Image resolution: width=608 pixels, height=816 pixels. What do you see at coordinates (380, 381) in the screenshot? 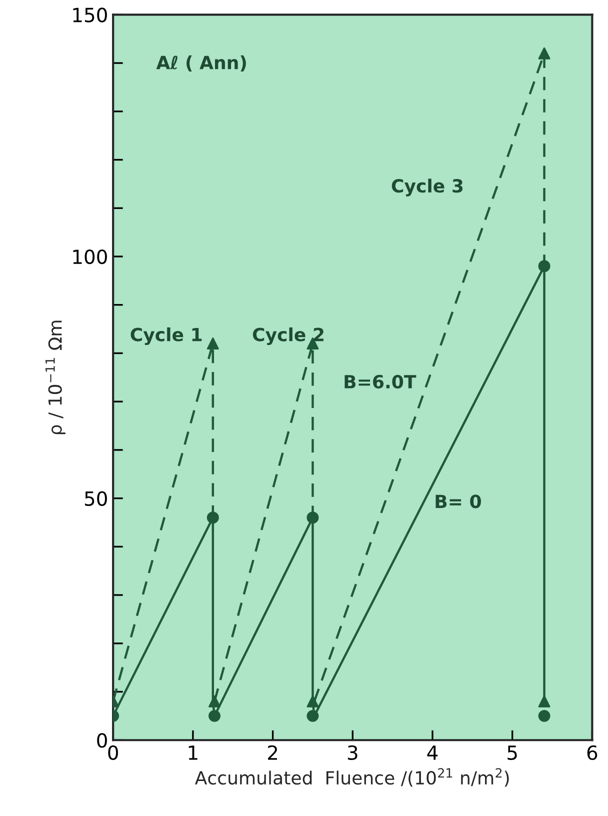
I see `annotation: B=6.0T` at bounding box center [380, 381].